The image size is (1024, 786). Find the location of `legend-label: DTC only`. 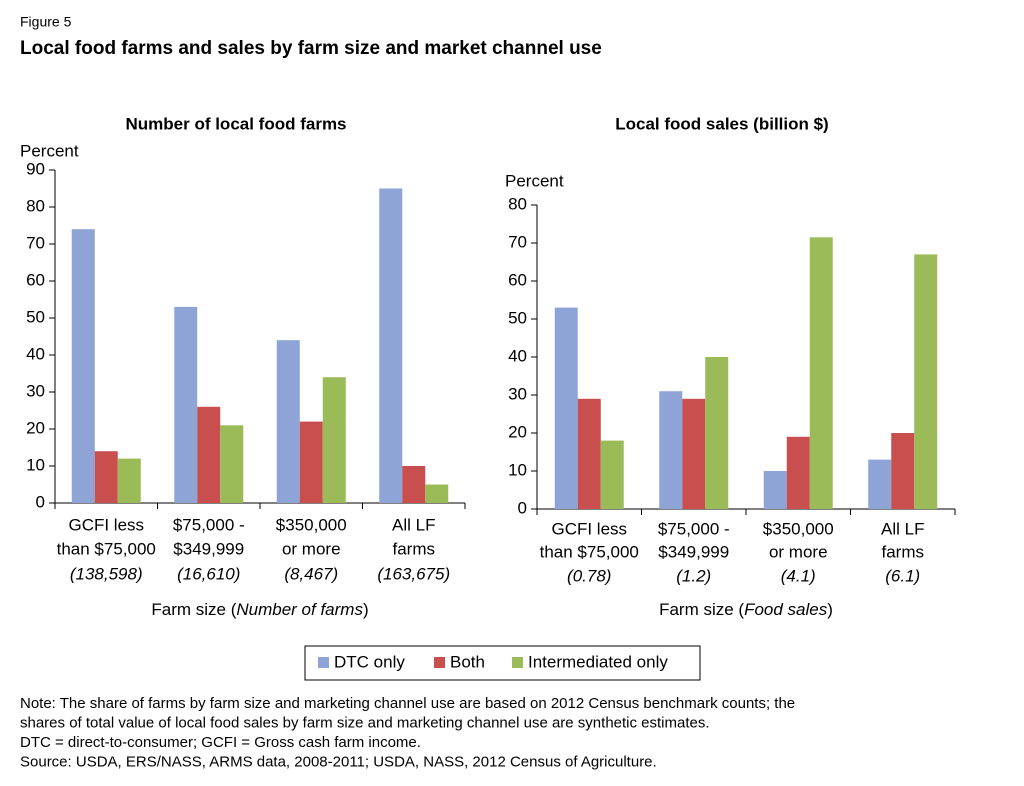

legend-label: DTC only is located at coordinates (369, 661).